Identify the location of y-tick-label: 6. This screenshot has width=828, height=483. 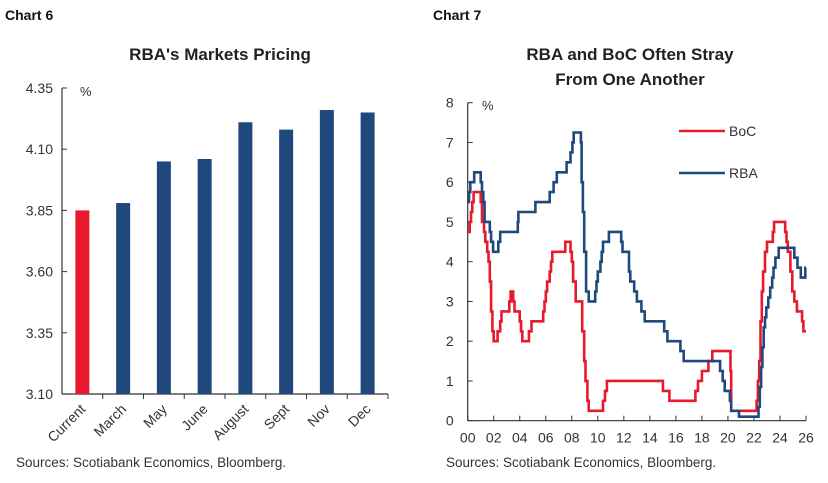
(450, 182).